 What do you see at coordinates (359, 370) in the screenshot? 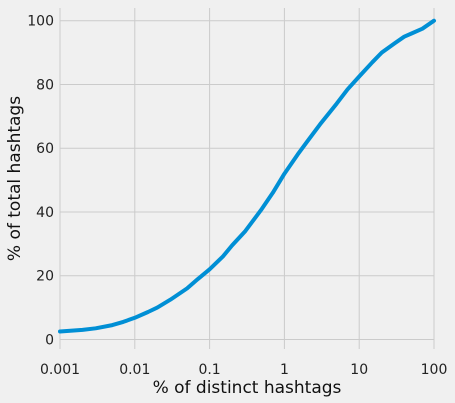
I see `x-tick-label: 10` at bounding box center [359, 370].